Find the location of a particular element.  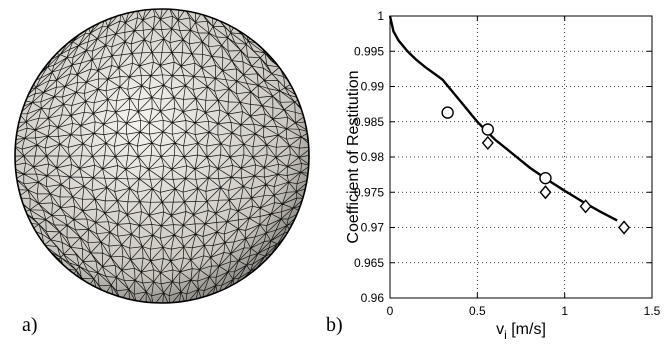

x-tick-label: 0.5 is located at coordinates (477, 311).